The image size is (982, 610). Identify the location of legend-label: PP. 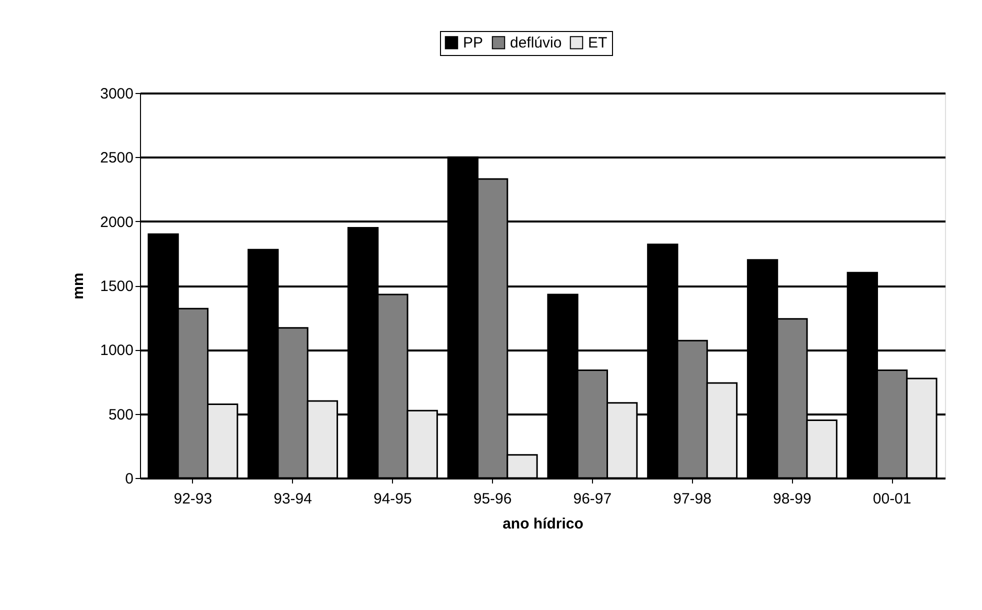
(473, 43).